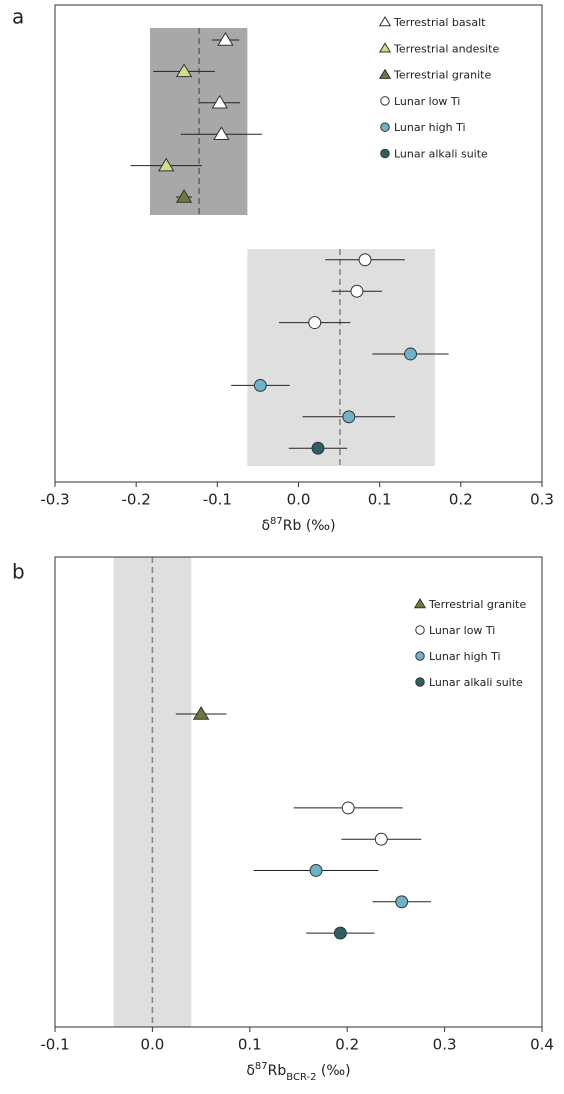  Describe the element at coordinates (542, 1045) in the screenshot. I see `x-tick-label: 0.4` at that location.